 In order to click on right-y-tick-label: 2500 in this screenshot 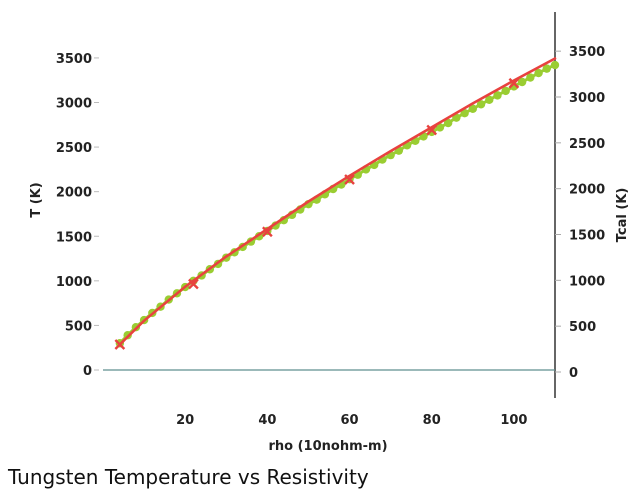, I will do `click(587, 144)`.